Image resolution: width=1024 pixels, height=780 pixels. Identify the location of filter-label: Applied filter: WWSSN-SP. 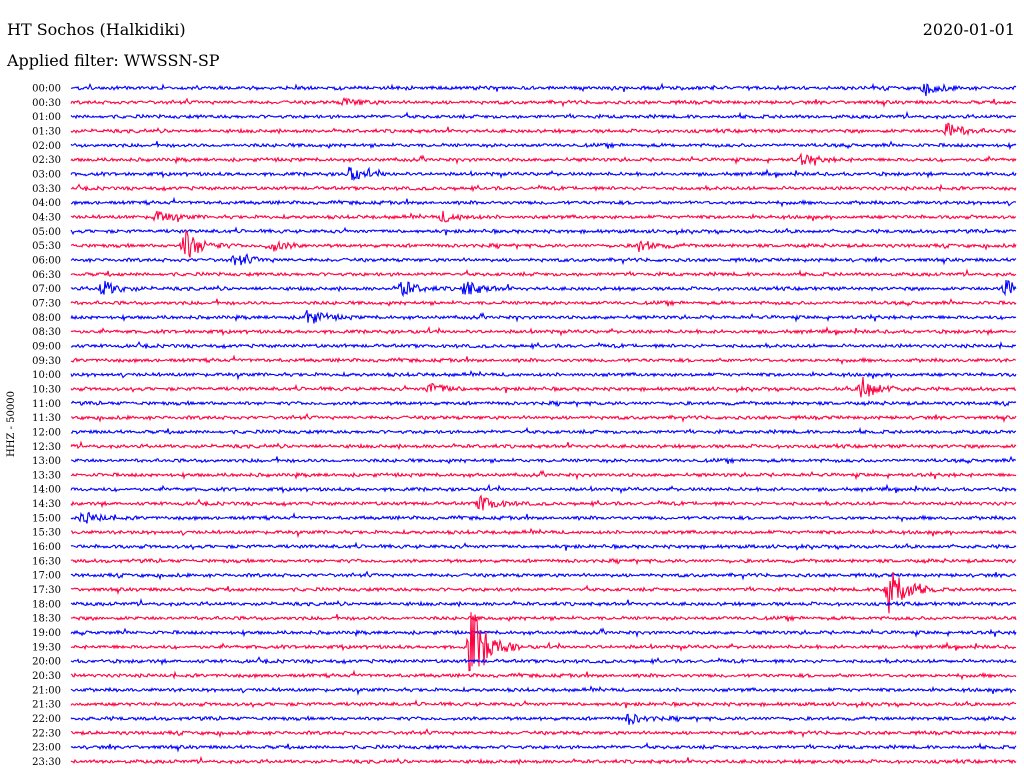
(113, 60).